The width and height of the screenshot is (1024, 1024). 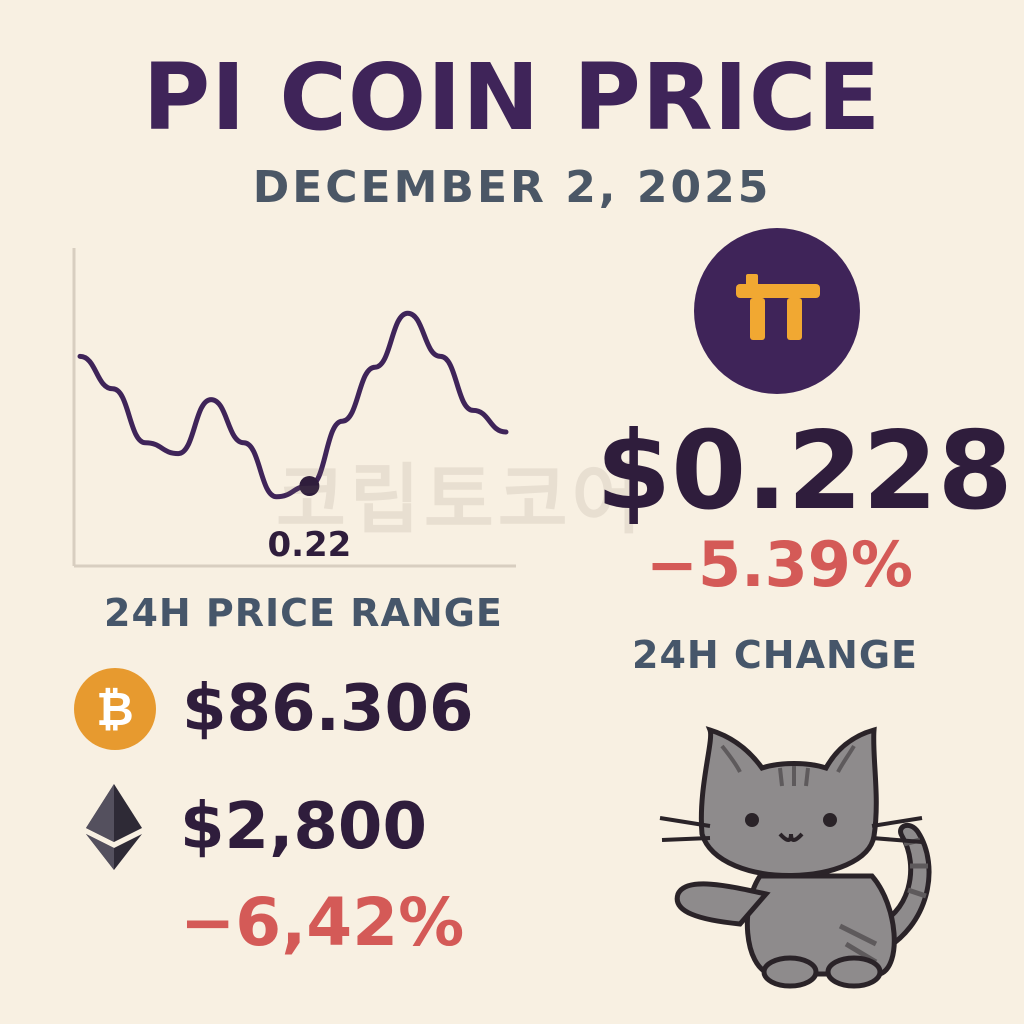 What do you see at coordinates (303, 827) in the screenshot?
I see `ethereum-price: $2,800` at bounding box center [303, 827].